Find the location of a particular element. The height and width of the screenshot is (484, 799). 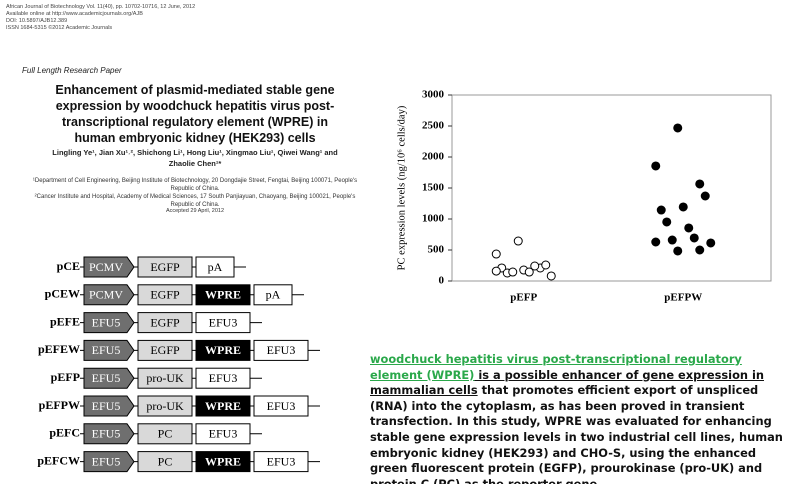

accepted-date: Accepted 29 April, 2012 is located at coordinates (195, 211).